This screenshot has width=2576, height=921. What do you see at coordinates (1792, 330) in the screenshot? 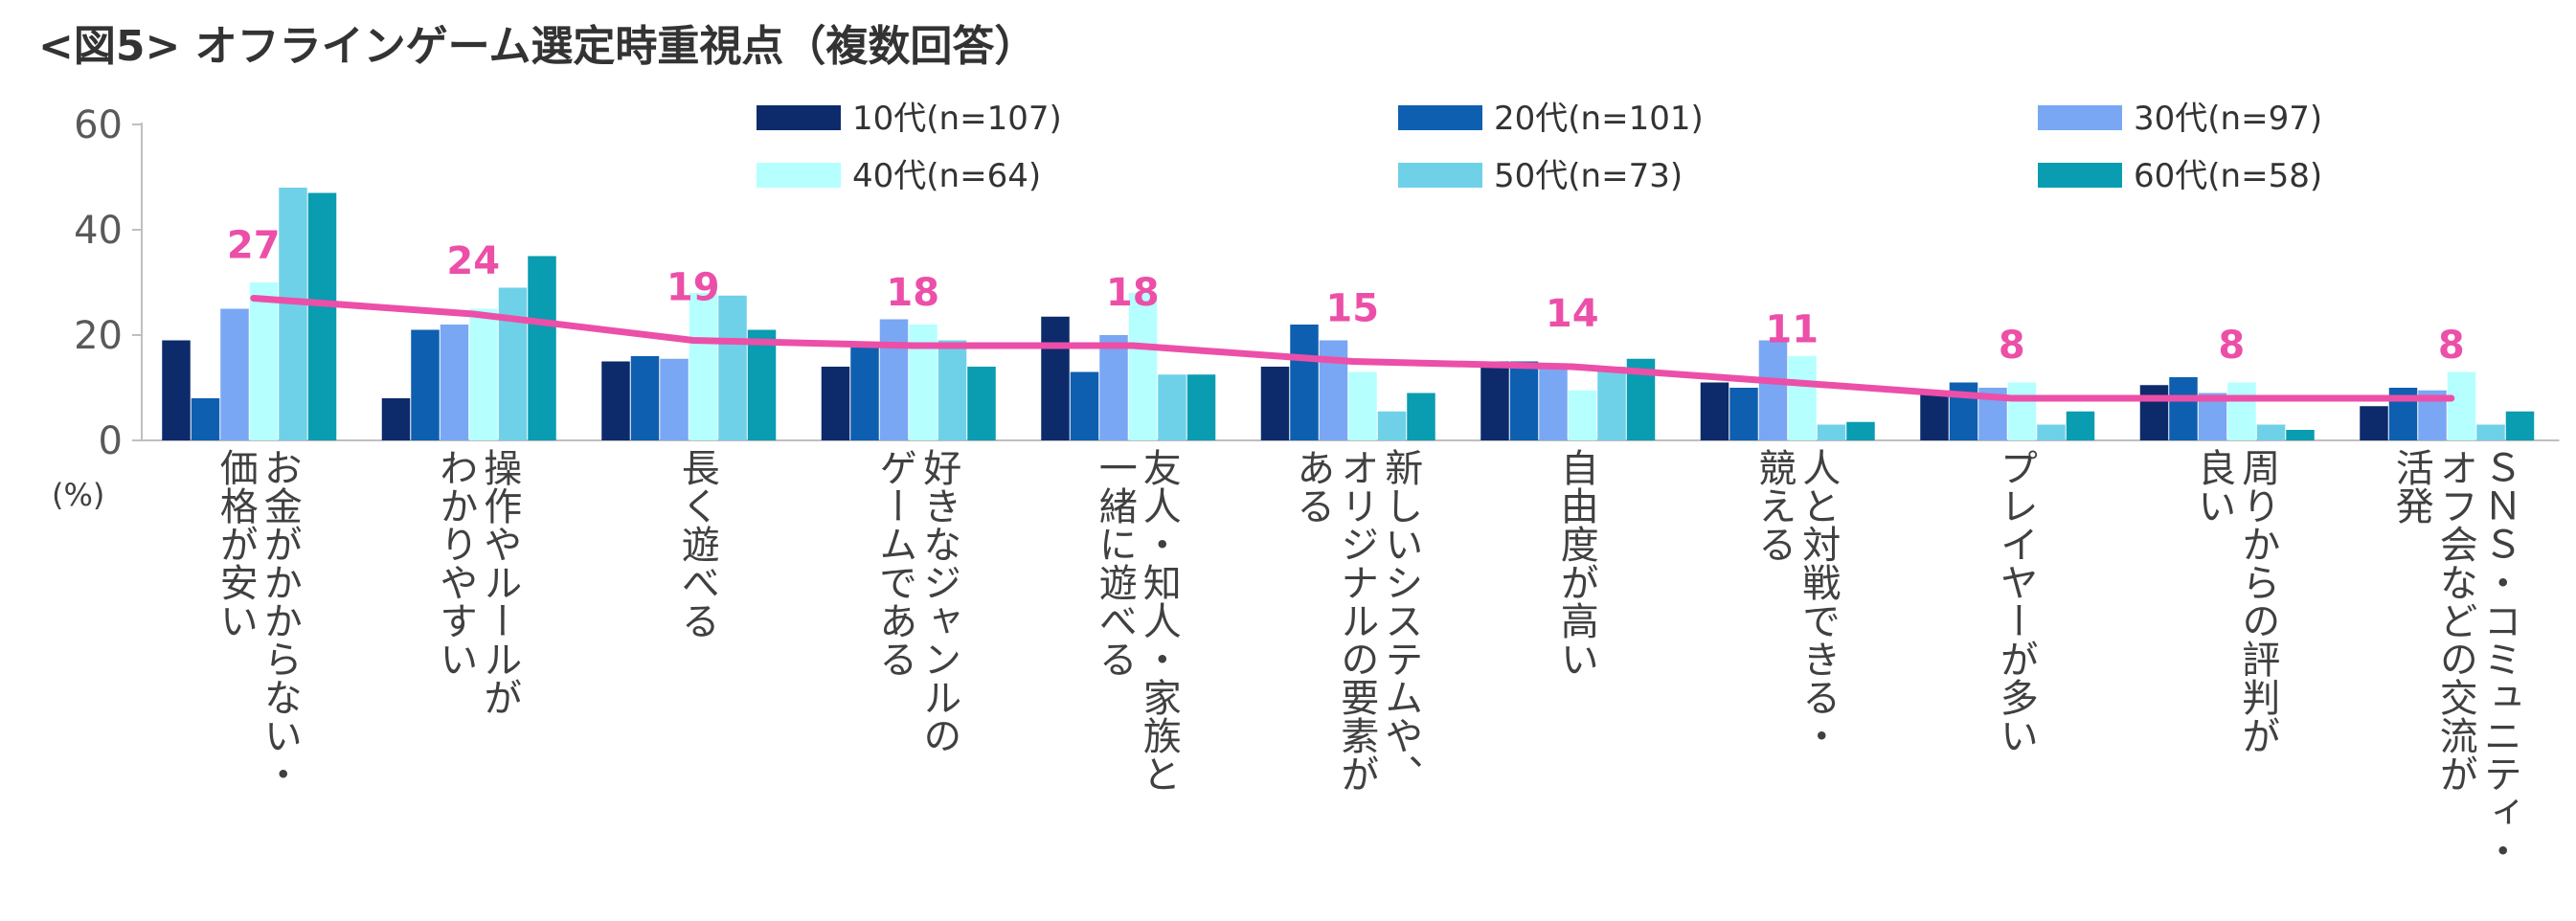
I see `average-data-label: 11` at bounding box center [1792, 330].